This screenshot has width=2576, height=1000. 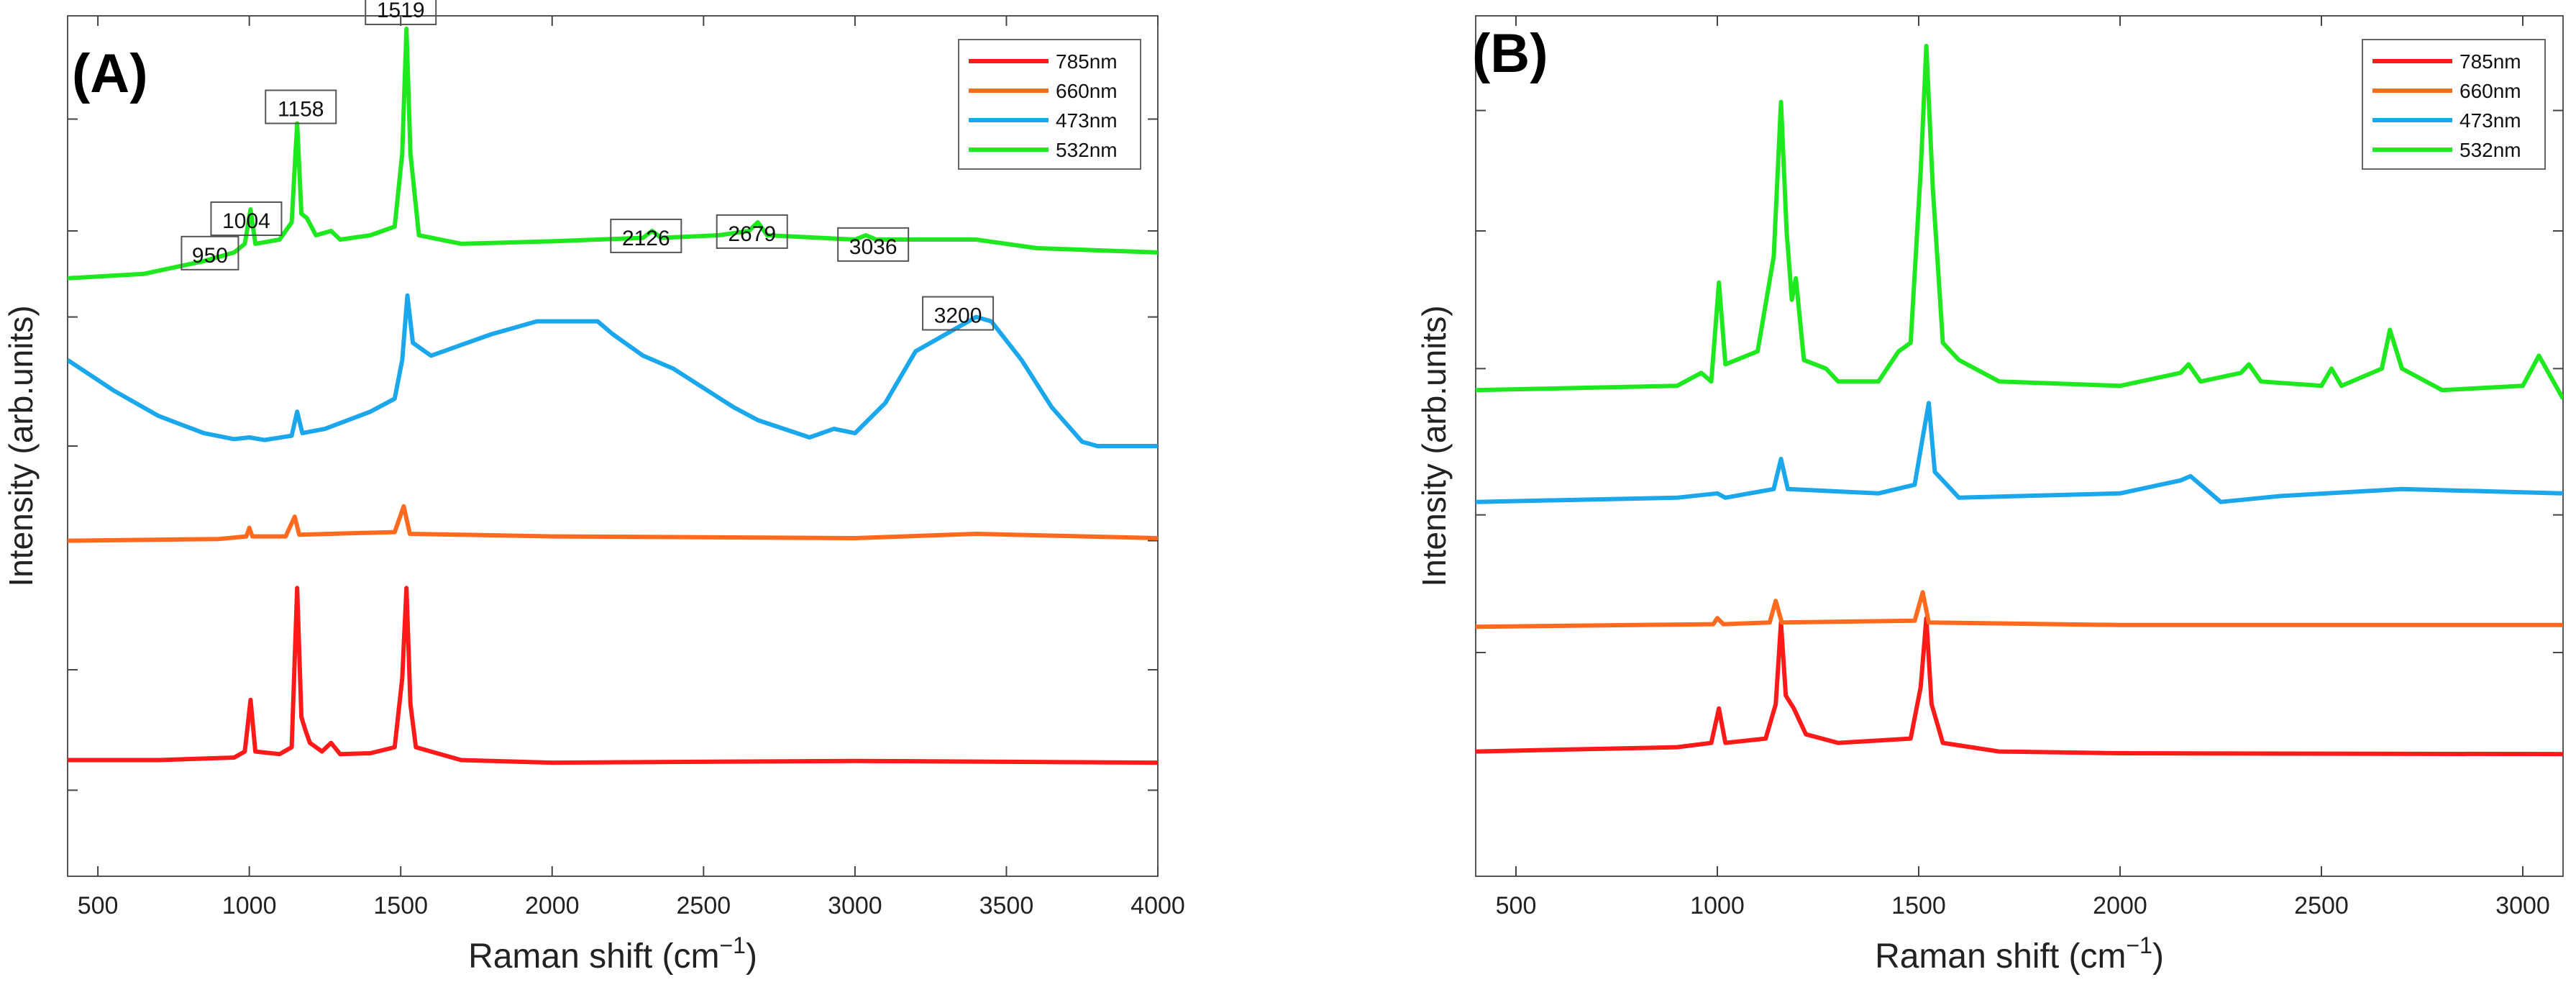 What do you see at coordinates (873, 247) in the screenshot?
I see `annotation-label: 3036` at bounding box center [873, 247].